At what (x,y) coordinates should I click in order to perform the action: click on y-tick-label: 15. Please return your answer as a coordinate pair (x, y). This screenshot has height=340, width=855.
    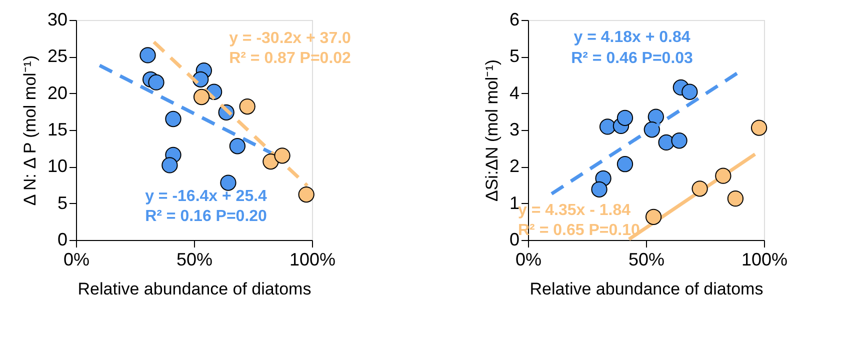
    Looking at the image, I should click on (57, 130).